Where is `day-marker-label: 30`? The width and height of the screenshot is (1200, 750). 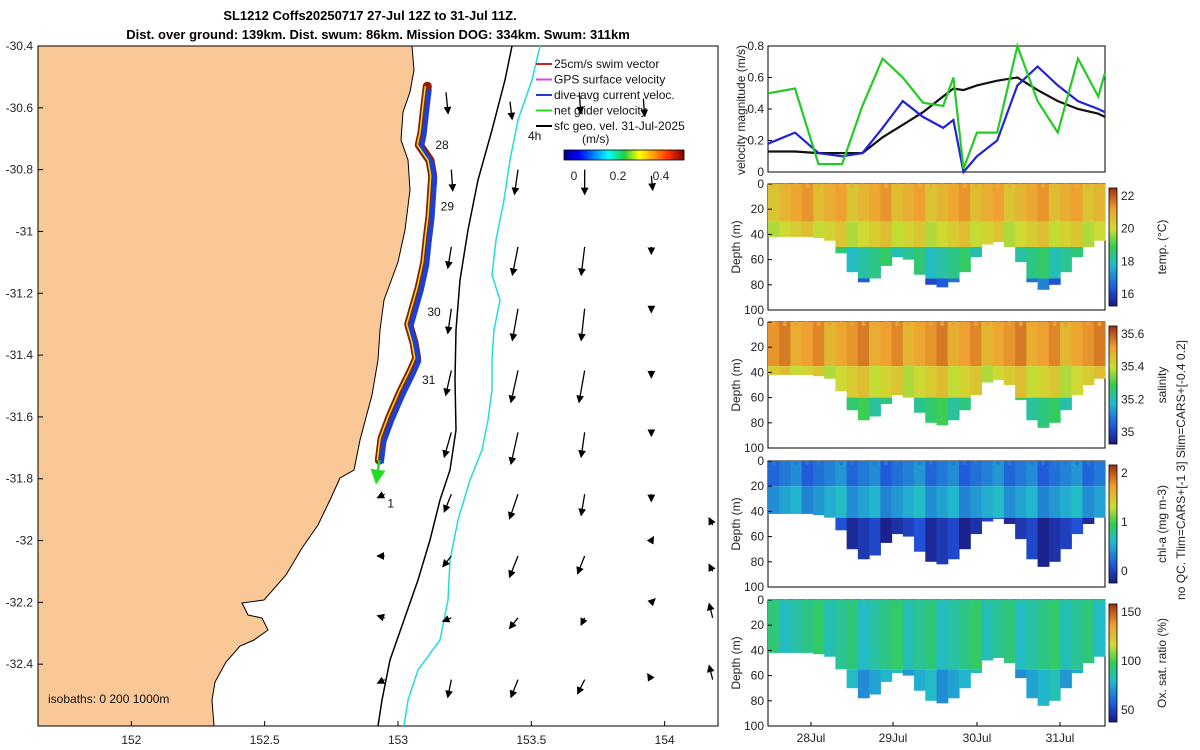
day-marker-label: 30 is located at coordinates (434, 312).